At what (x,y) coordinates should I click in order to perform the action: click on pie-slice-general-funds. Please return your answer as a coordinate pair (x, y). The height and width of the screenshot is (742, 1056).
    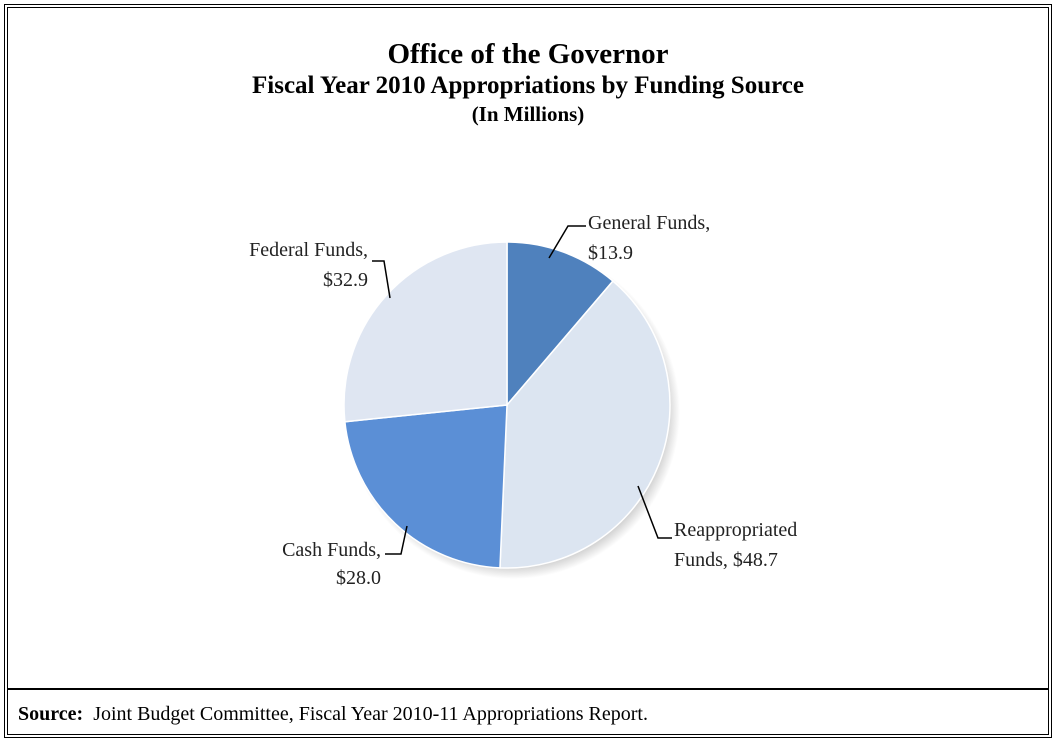
    Looking at the image, I should click on (560, 324).